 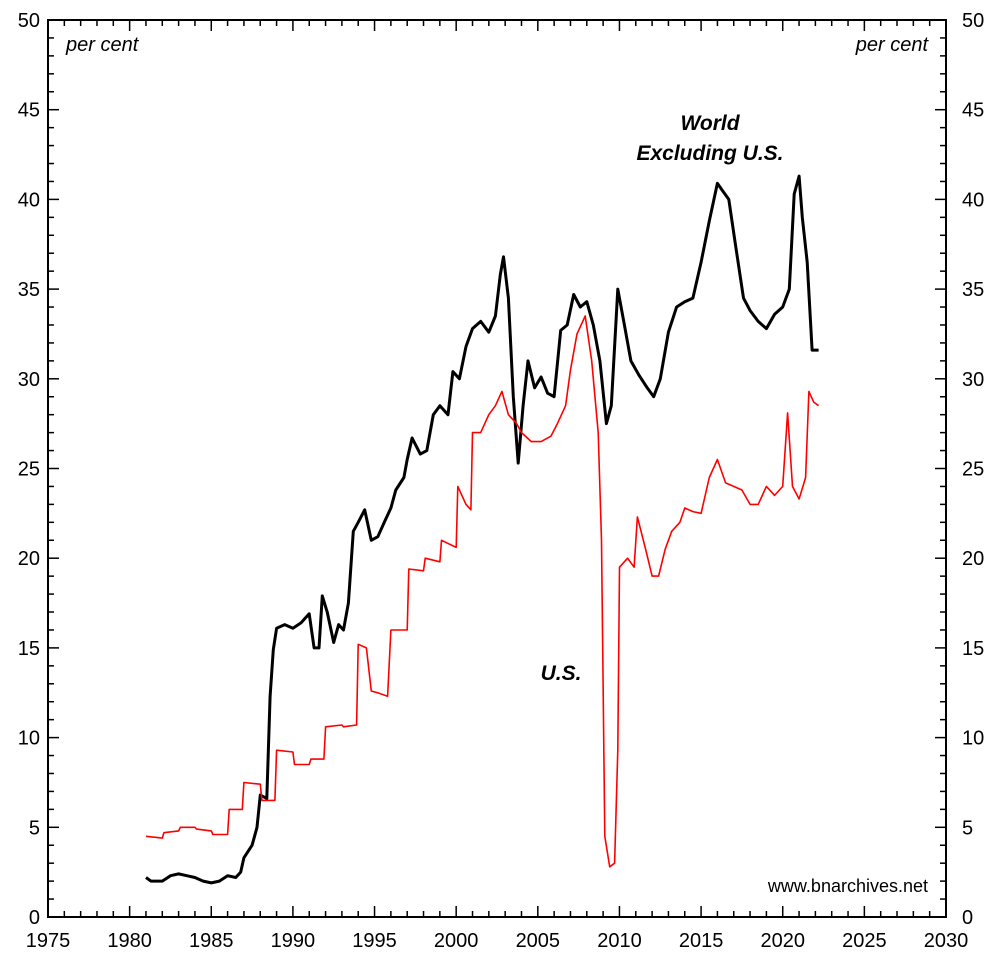 I want to click on x-tick-label: 1995, so click(x=374, y=941).